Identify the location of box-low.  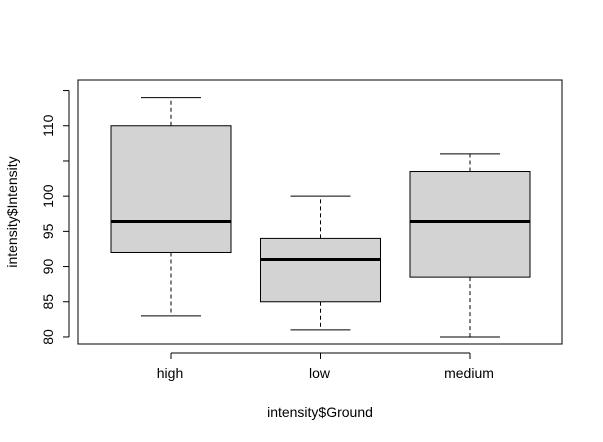
(320, 270).